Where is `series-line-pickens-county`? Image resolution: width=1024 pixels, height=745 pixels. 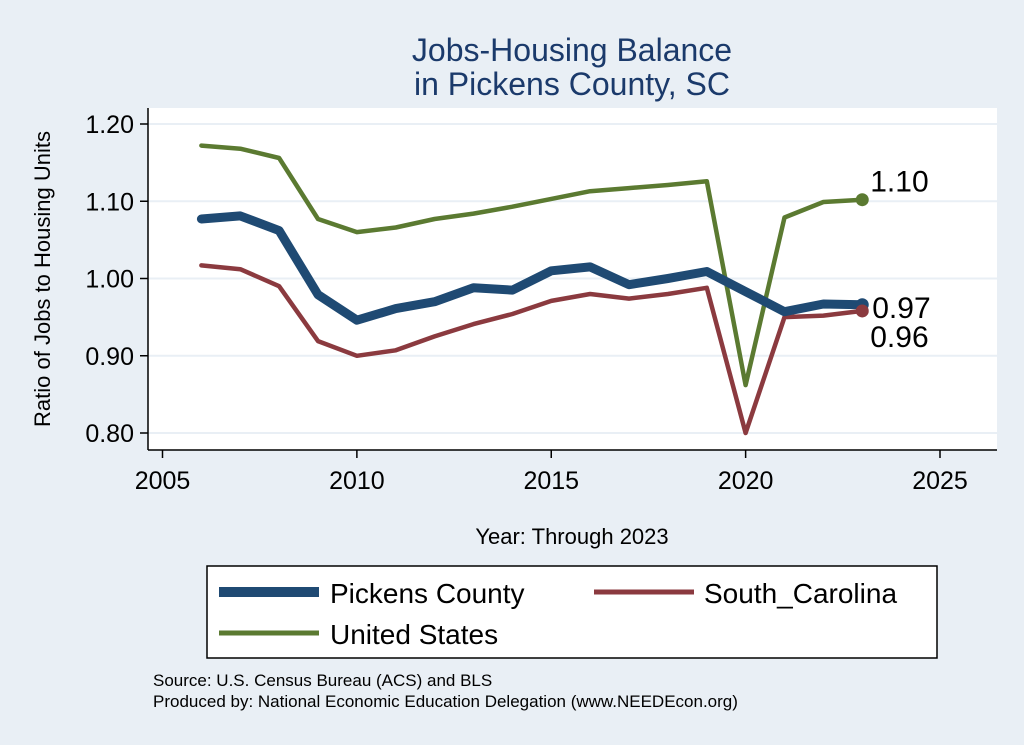 series-line-pickens-county is located at coordinates (531, 268).